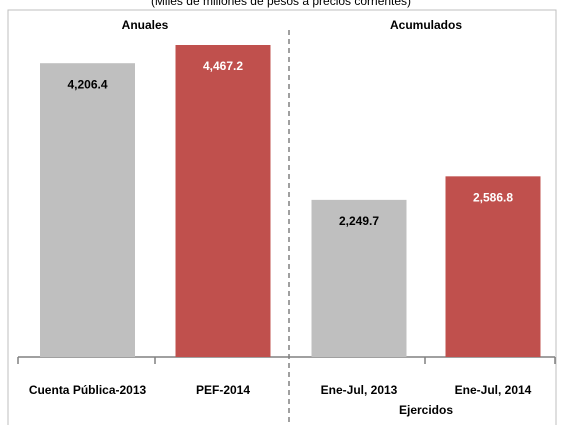 This screenshot has width=562, height=425. Describe the element at coordinates (426, 25) in the screenshot. I see `section-label: Acumulados` at that location.